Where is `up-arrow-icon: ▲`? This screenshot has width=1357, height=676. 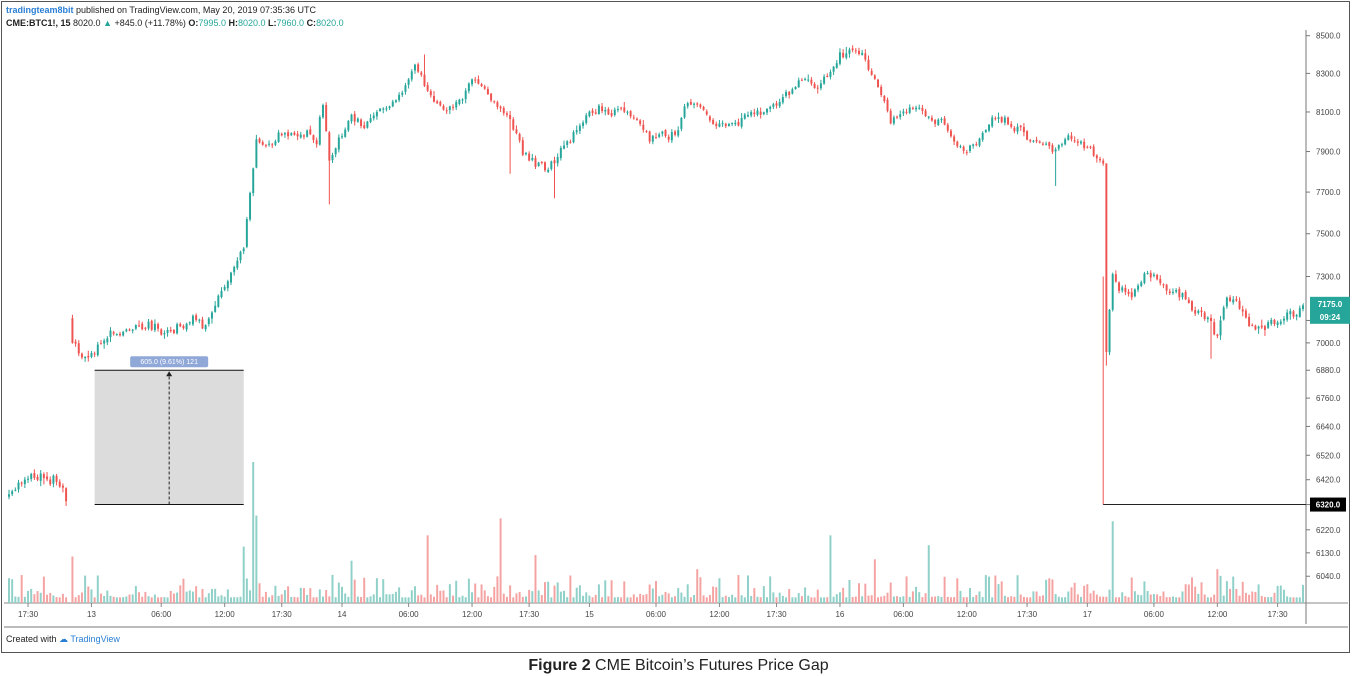 up-arrow-icon: ▲ is located at coordinates (107, 23).